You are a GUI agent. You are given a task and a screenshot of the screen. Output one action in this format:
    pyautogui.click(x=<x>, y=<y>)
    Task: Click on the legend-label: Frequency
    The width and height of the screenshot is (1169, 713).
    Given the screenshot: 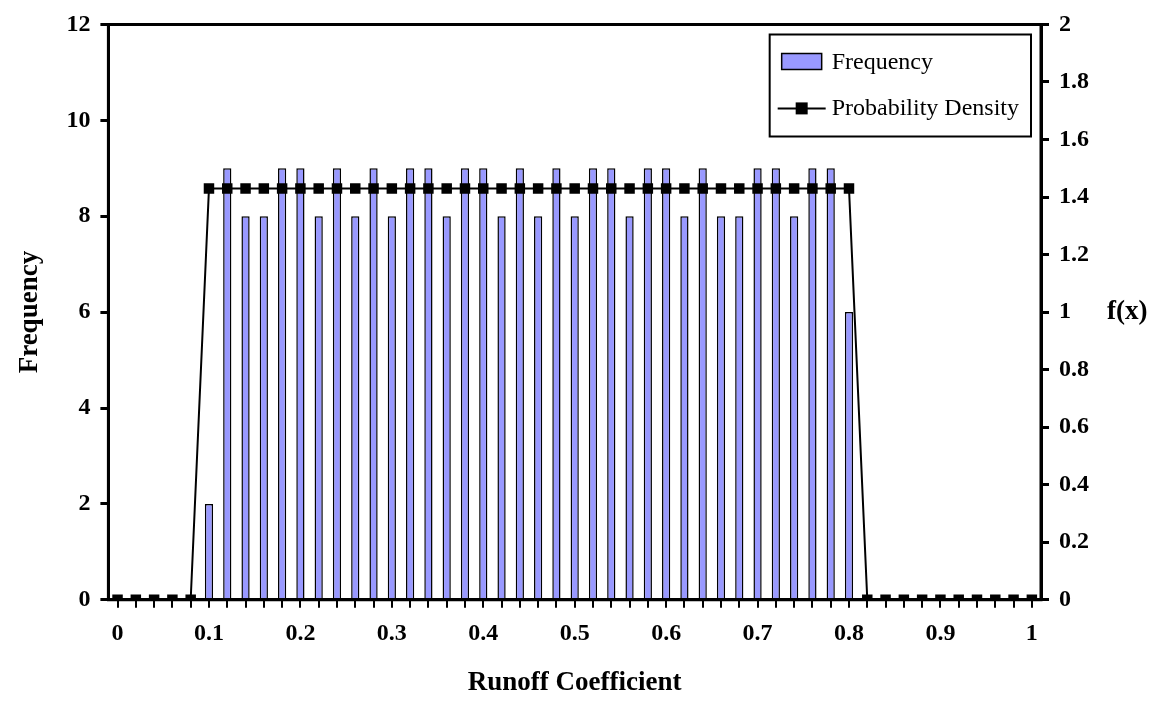 What is the action you would take?
    pyautogui.click(x=882, y=60)
    